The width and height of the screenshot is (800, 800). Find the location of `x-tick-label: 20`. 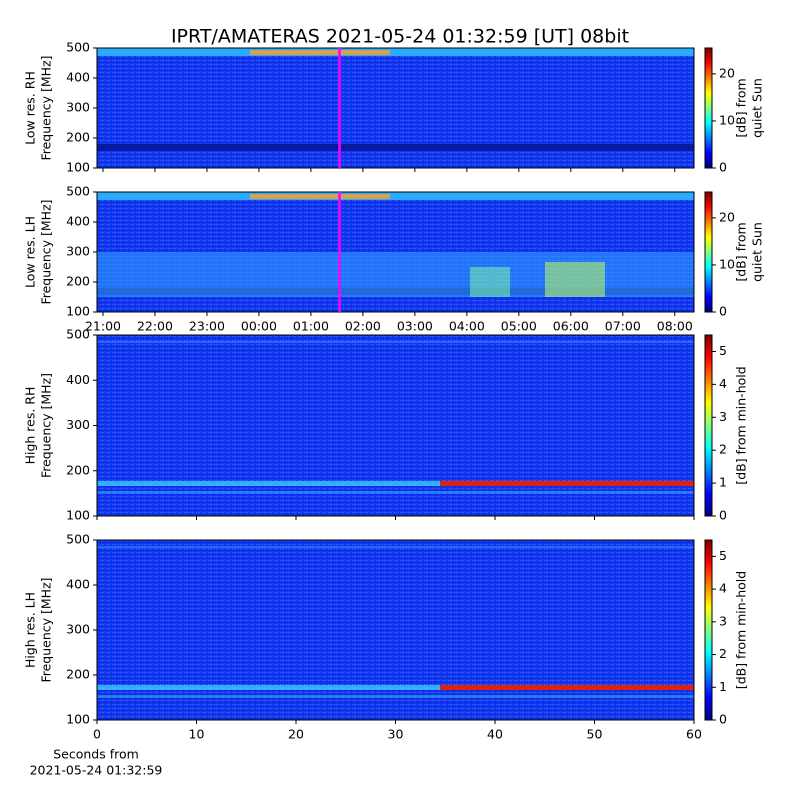

x-tick-label: 20 is located at coordinates (296, 734).